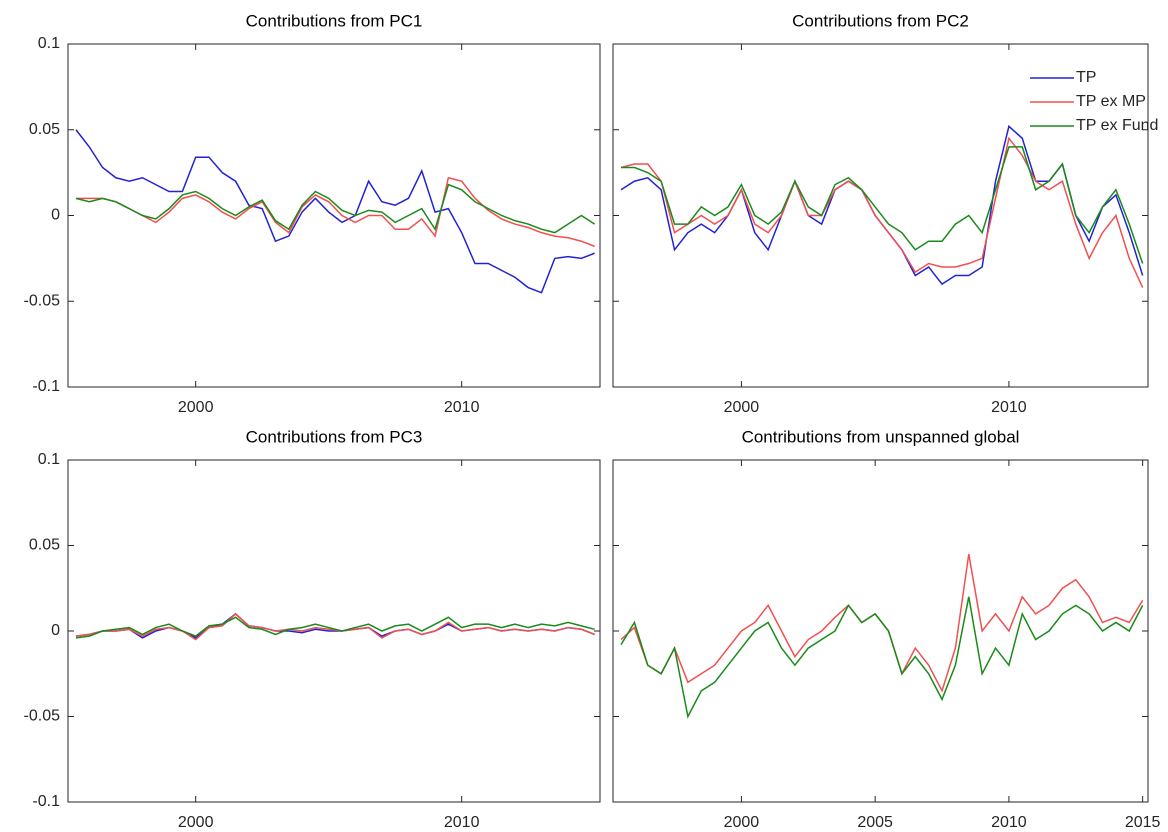 This screenshot has width=1168, height=832. I want to click on legend-label: TP ex Fund, so click(1117, 125).